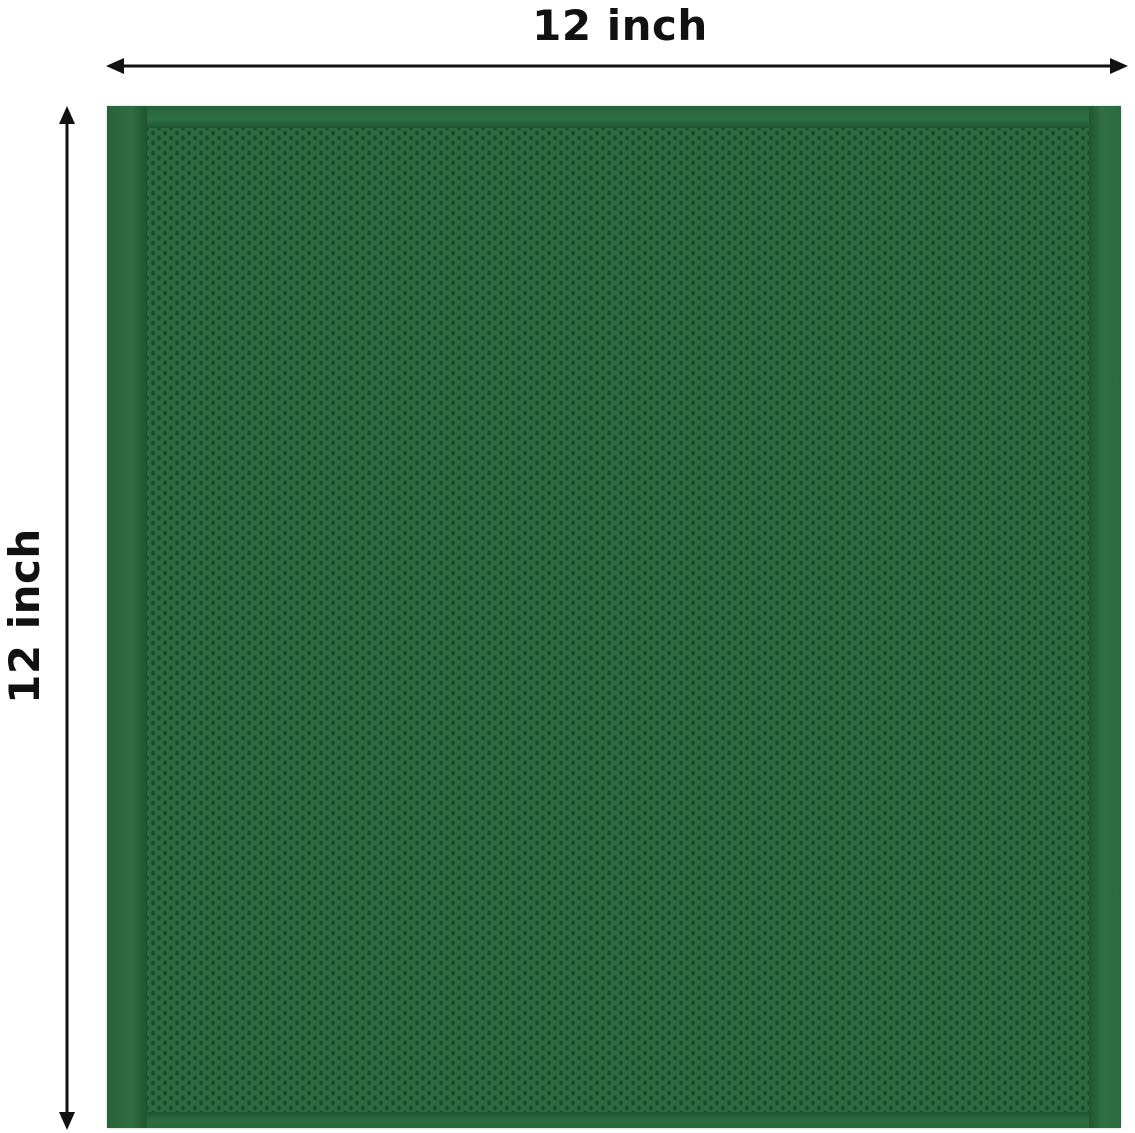  I want to click on width-arrow-icon, so click(617, 66).